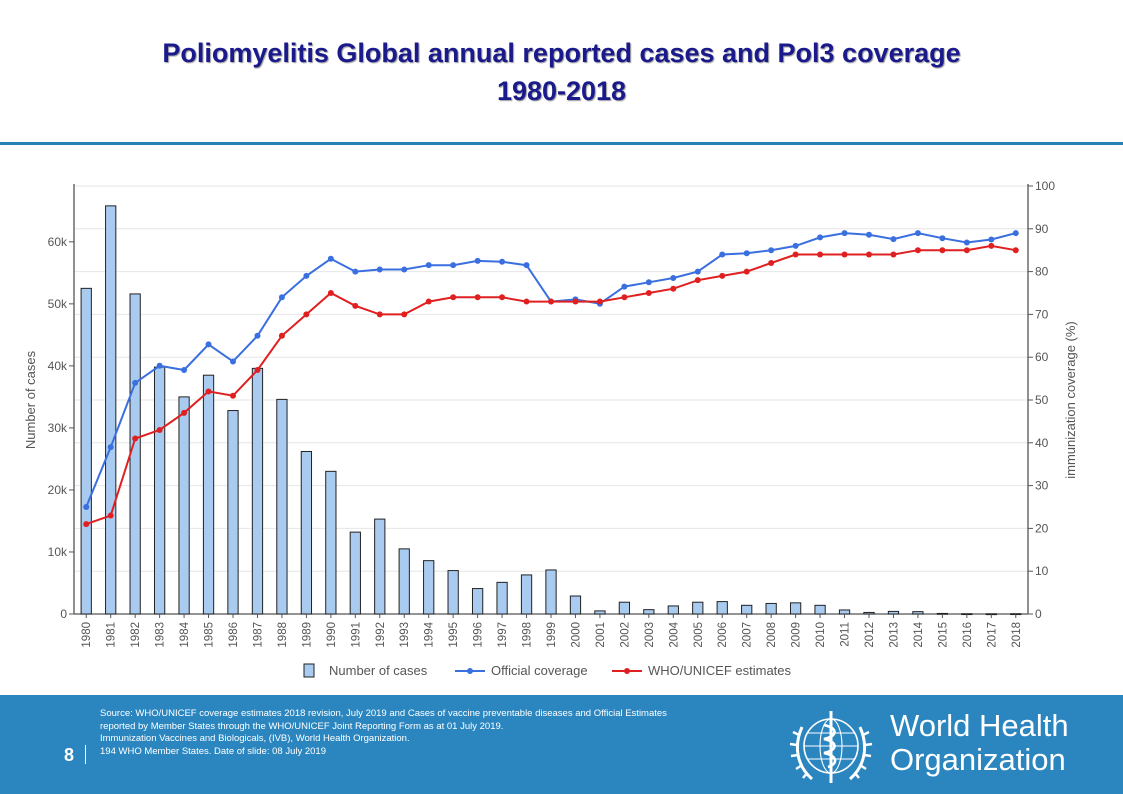  What do you see at coordinates (1042, 443) in the screenshot?
I see `right-tick-label: 40` at bounding box center [1042, 443].